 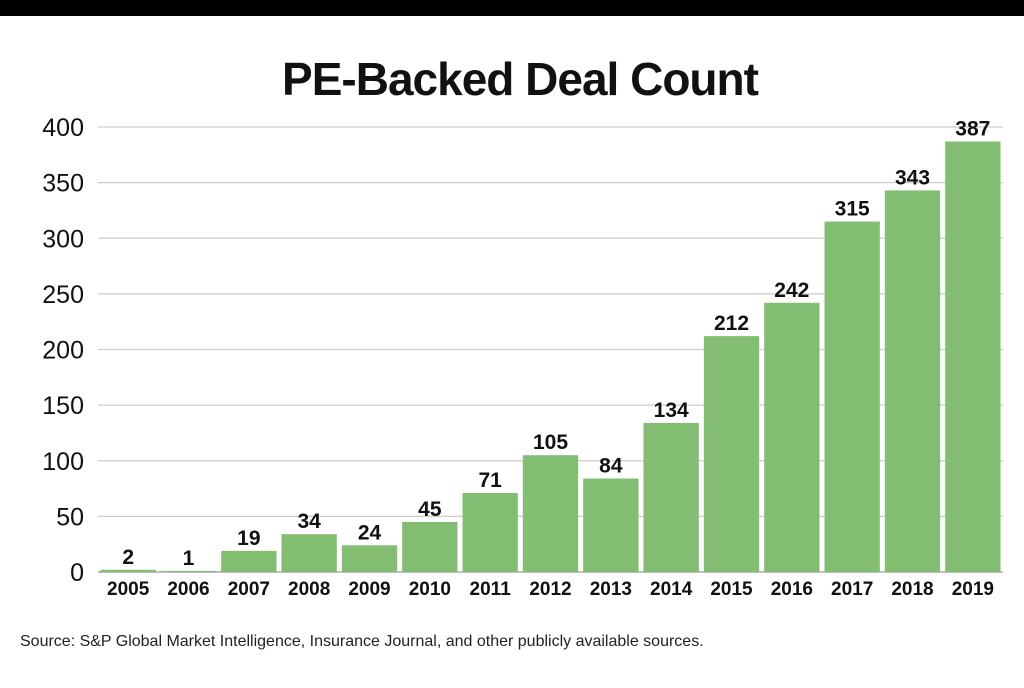 What do you see at coordinates (70, 517) in the screenshot?
I see `y-tick-label: 50` at bounding box center [70, 517].